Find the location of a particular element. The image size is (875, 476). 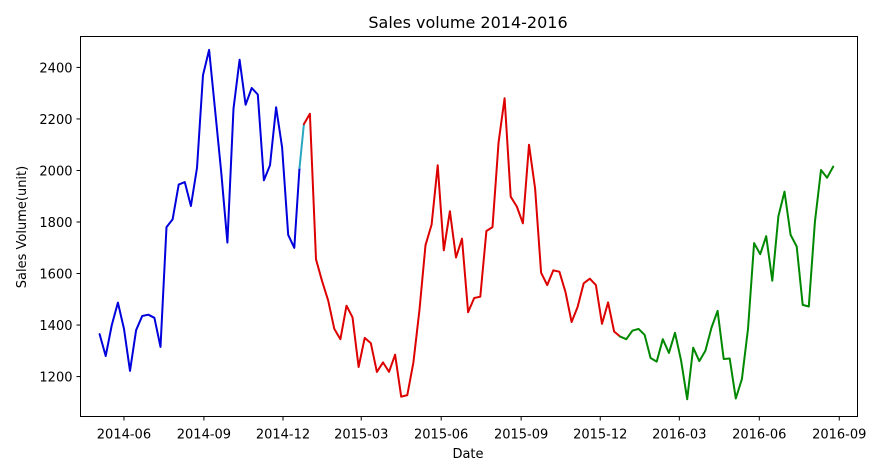

x-tick-label: 2015-09 is located at coordinates (521, 435).